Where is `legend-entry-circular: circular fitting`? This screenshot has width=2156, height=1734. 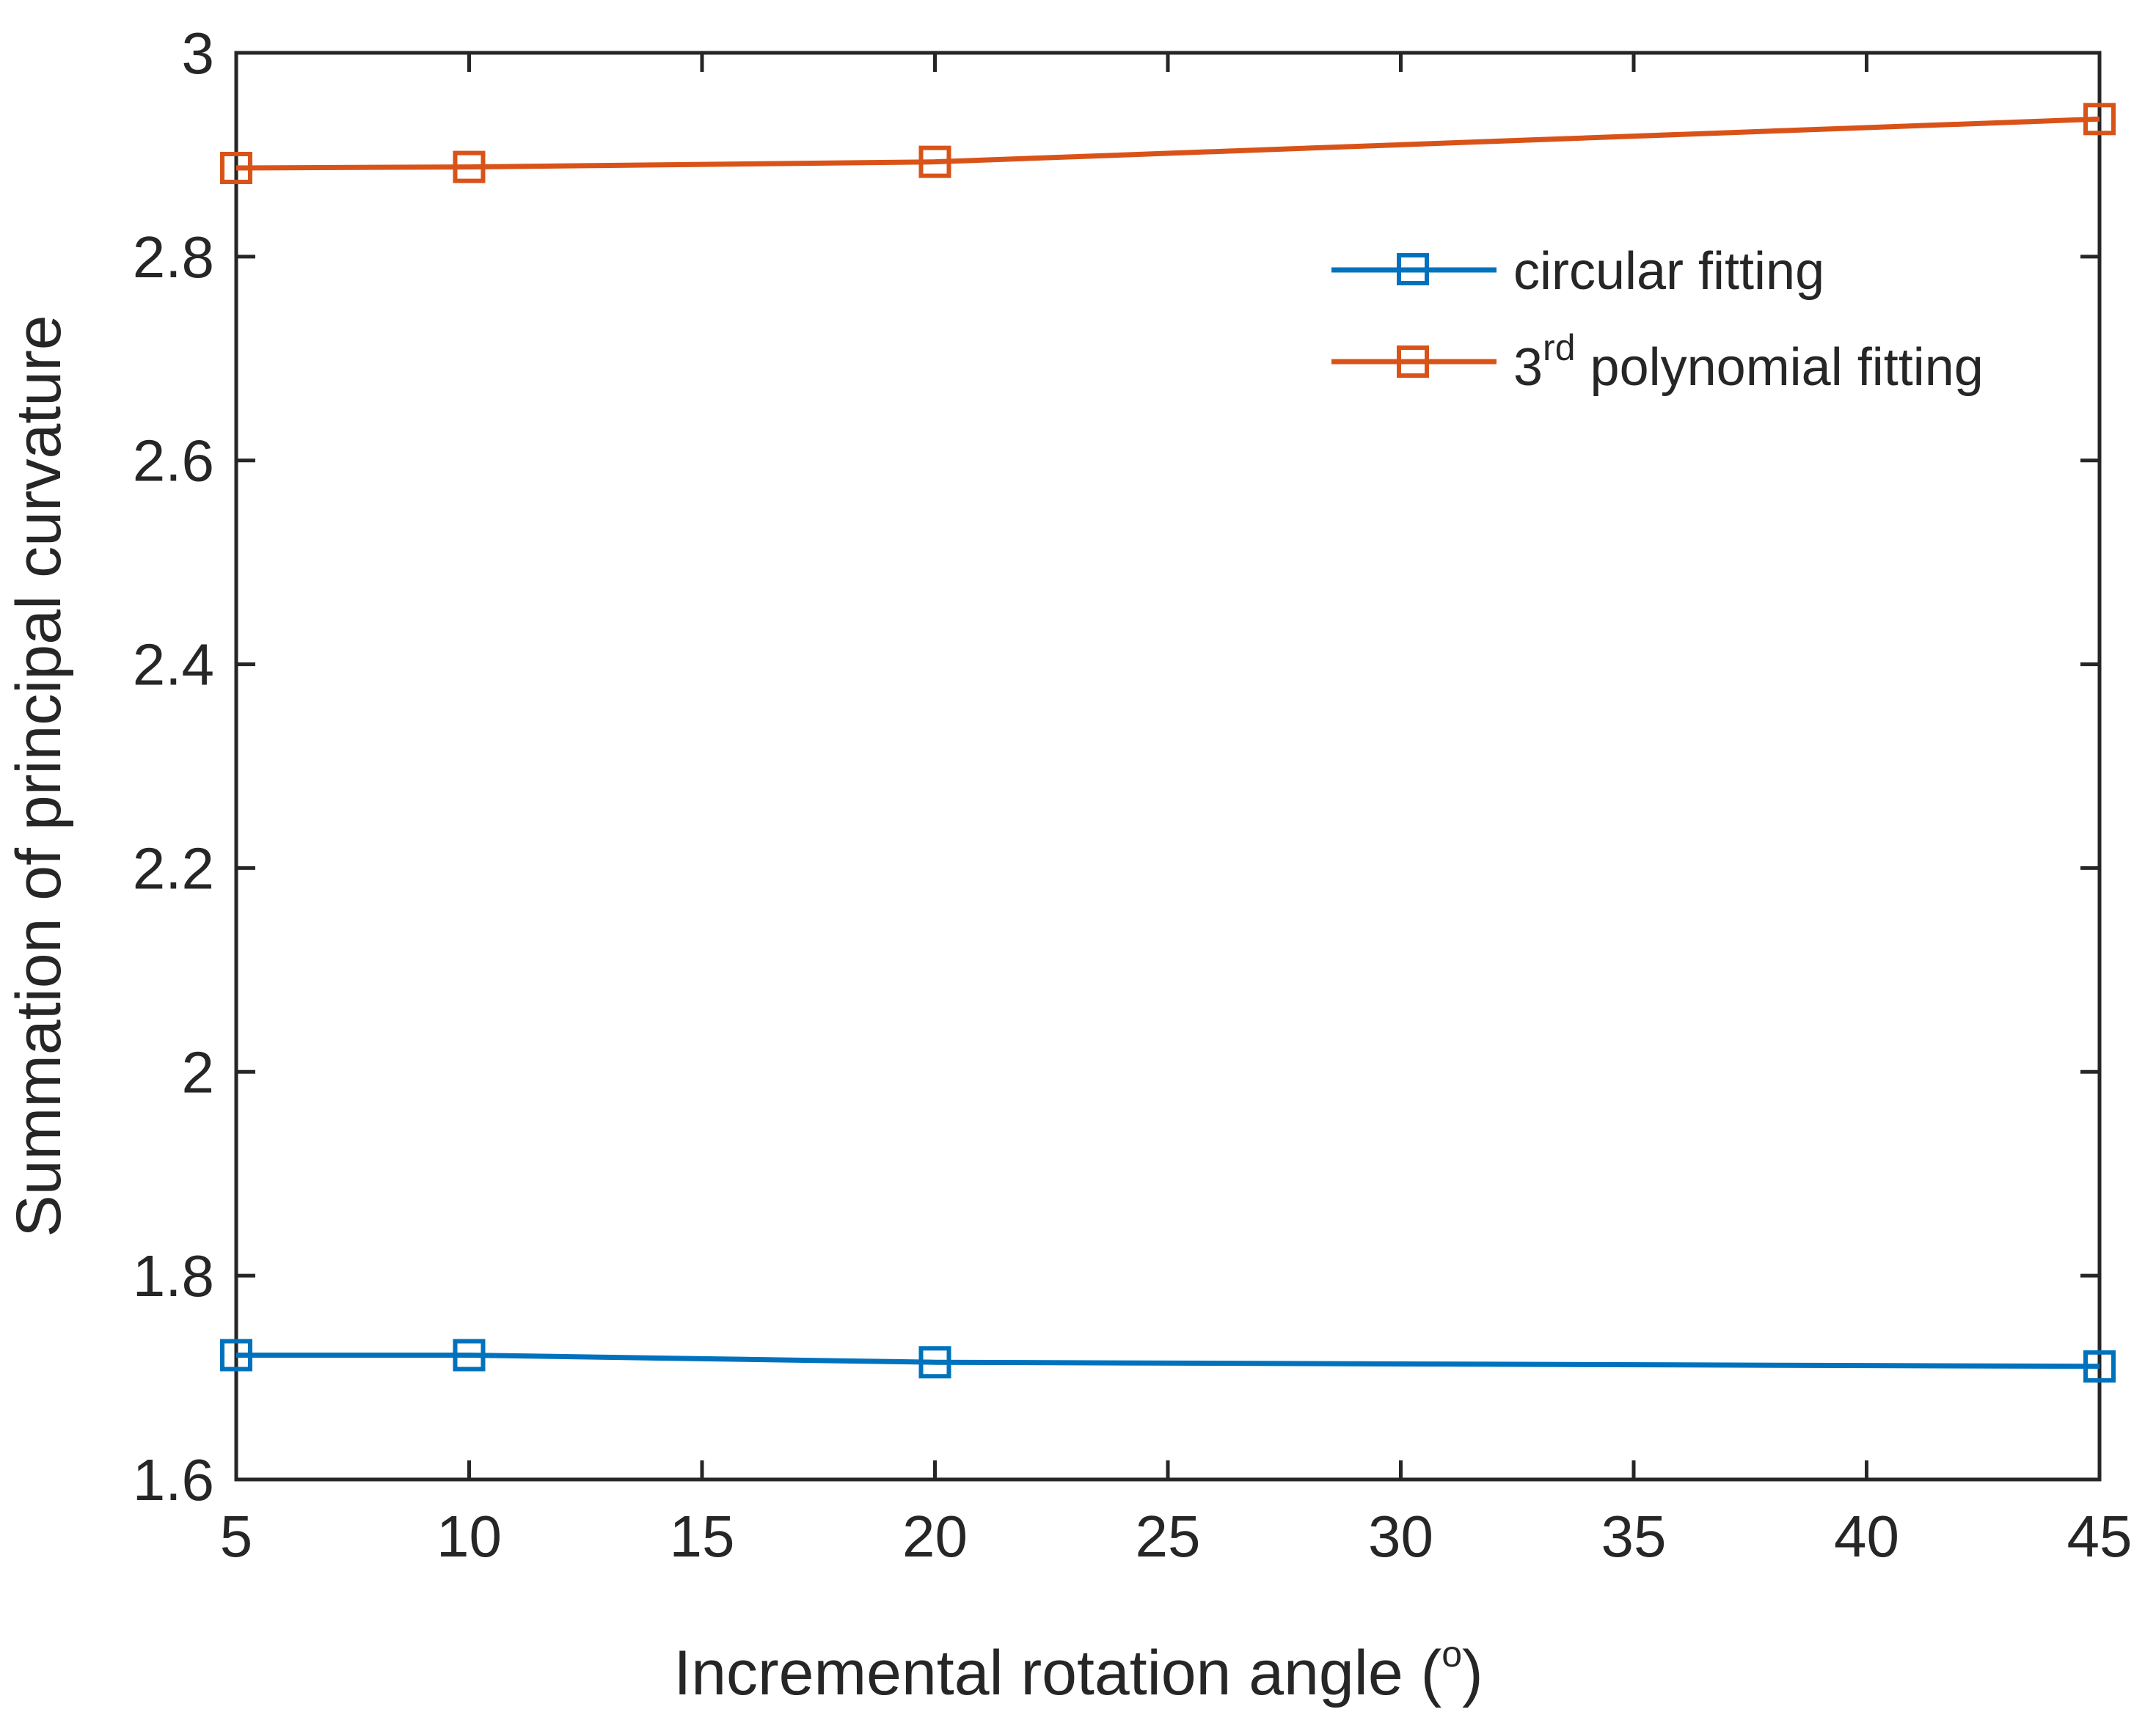 legend-entry-circular: circular fitting is located at coordinates (1577, 271).